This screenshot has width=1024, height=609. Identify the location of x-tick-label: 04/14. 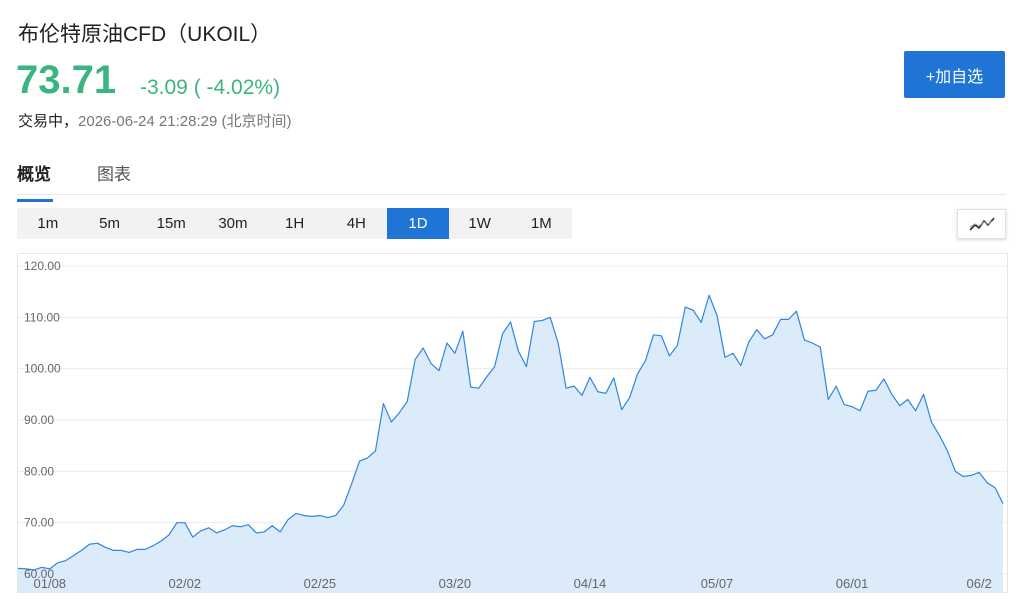
(590, 583).